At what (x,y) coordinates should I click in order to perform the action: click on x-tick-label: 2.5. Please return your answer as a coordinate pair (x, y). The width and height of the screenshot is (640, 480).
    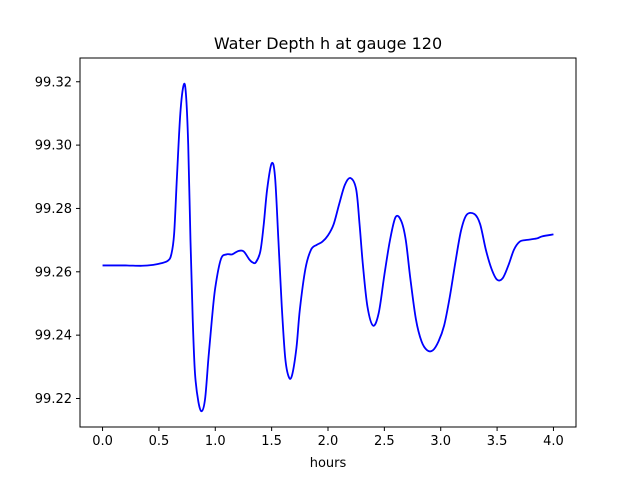
    Looking at the image, I should click on (384, 441).